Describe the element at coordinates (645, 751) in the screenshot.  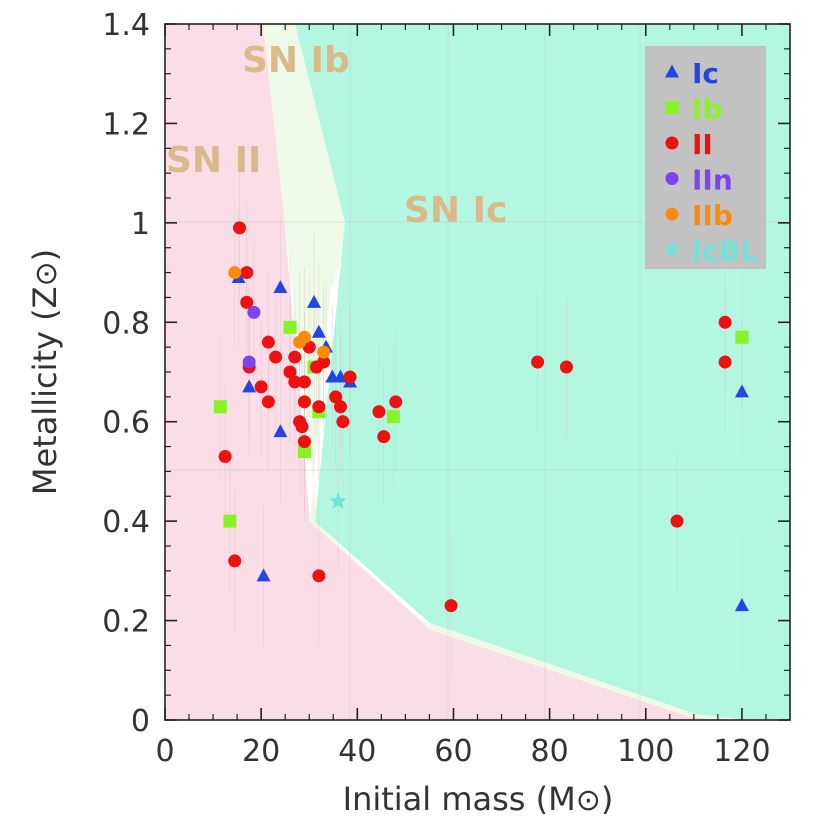
I see `x-tick-label: 100` at that location.